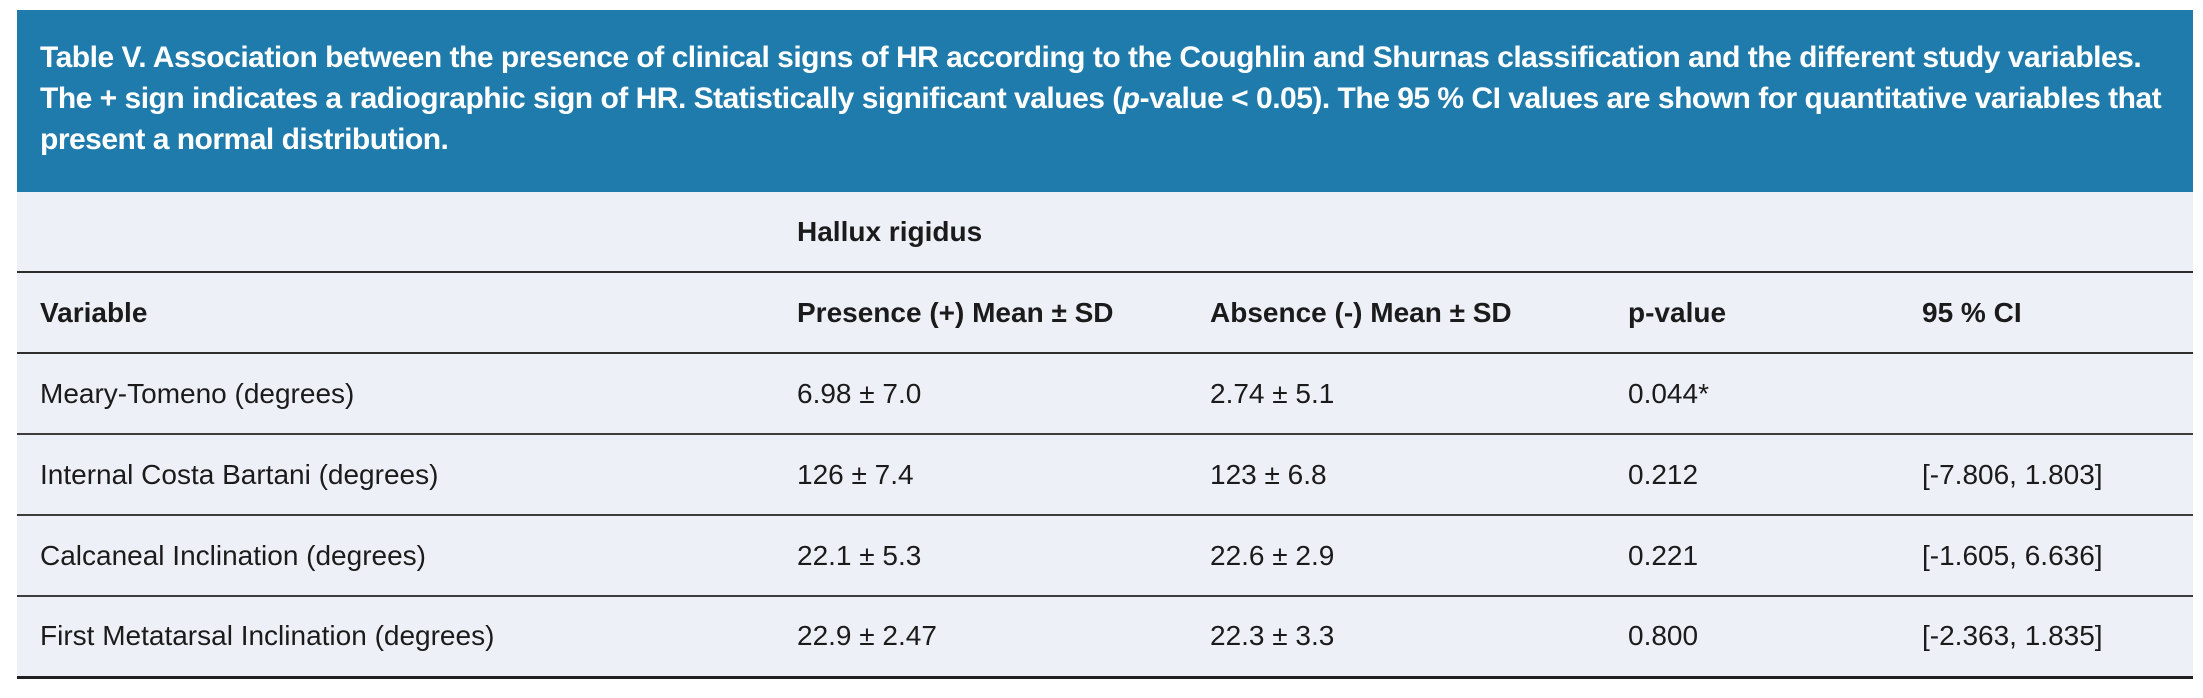 The image size is (2203, 698). What do you see at coordinates (2046, 313) in the screenshot?
I see `column-header-ci: 95 % CI` at bounding box center [2046, 313].